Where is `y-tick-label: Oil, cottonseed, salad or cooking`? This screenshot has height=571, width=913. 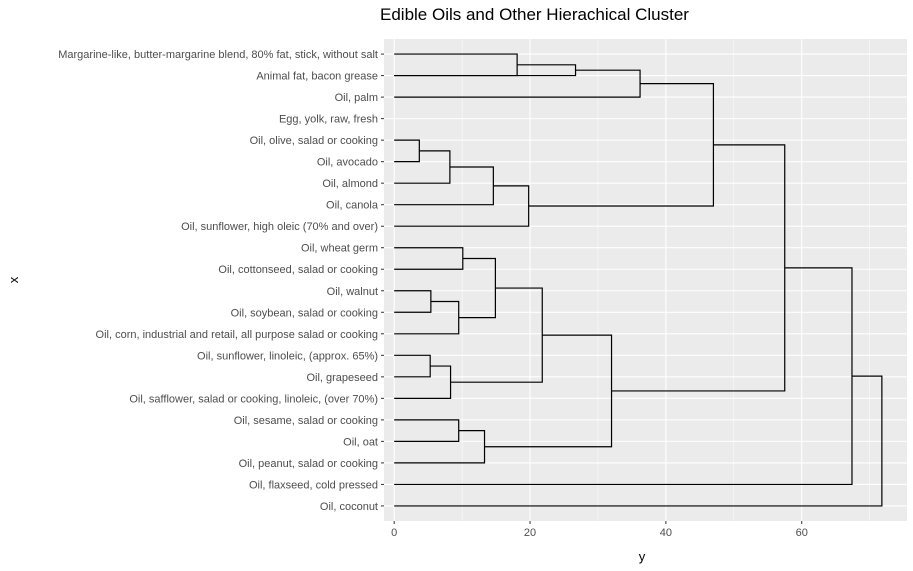
y-tick-label: Oil, cottonseed, salad or cooking is located at coordinates (298, 270).